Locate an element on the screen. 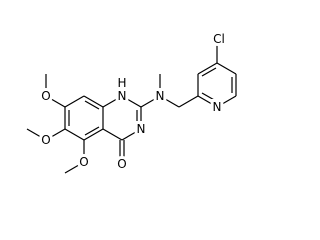 The image size is (320, 240). atom-label: Cl is located at coordinates (219, 39).